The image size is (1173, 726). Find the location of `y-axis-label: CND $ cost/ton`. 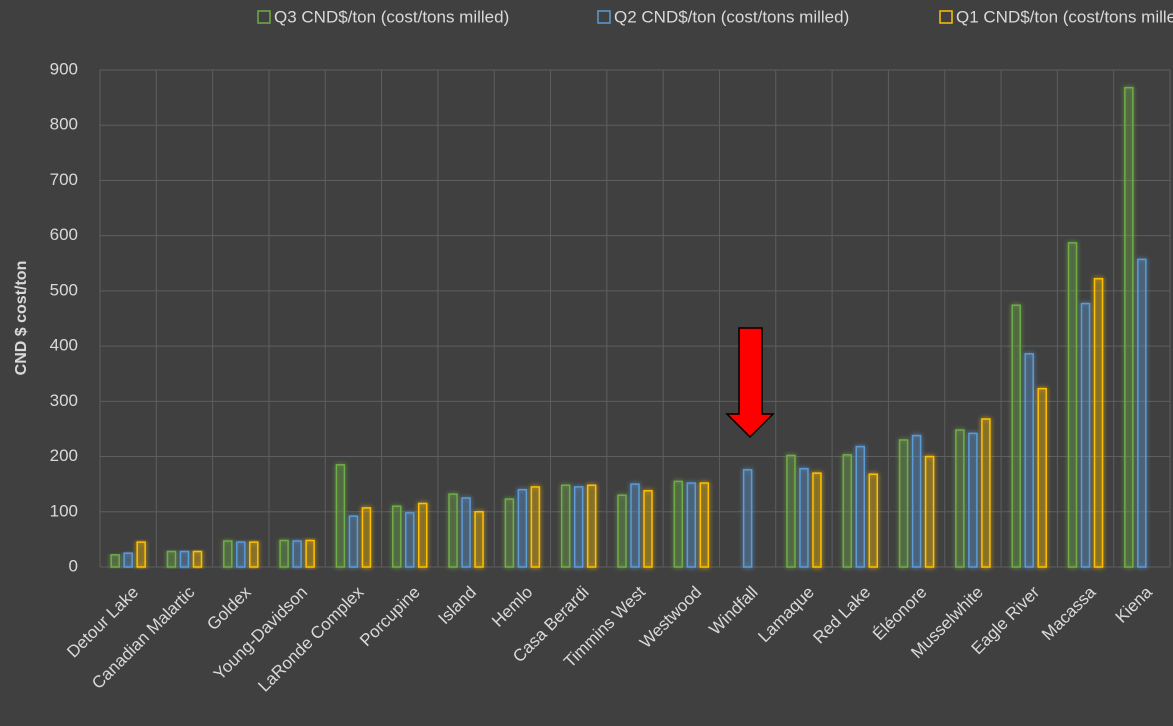

y-axis-label: CND $ cost/ton is located at coordinates (21, 318).